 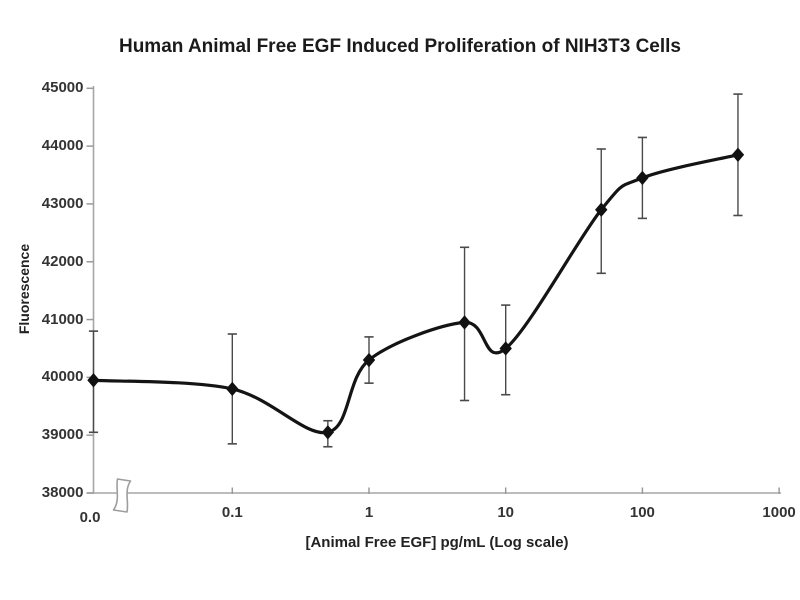 What do you see at coordinates (232, 512) in the screenshot?
I see `x-tick-label: 0.1` at bounding box center [232, 512].